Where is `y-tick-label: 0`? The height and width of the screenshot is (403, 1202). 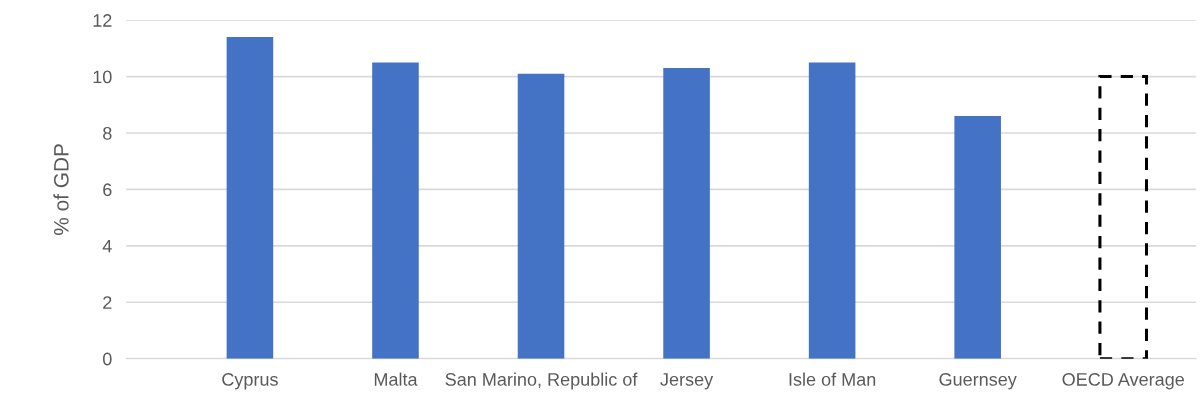 y-tick-label: 0 is located at coordinates (107, 359).